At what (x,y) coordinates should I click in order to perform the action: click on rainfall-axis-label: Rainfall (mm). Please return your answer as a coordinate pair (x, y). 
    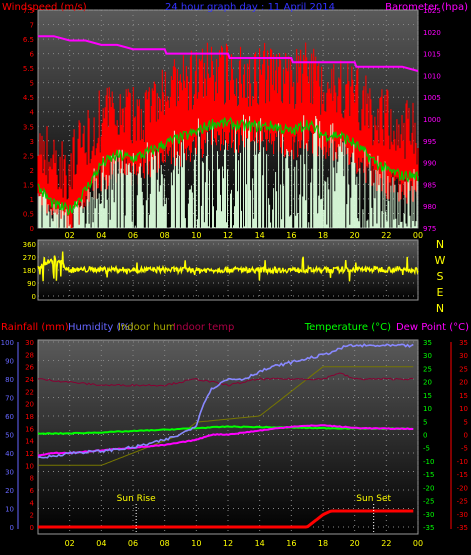
    Looking at the image, I should click on (35, 327).